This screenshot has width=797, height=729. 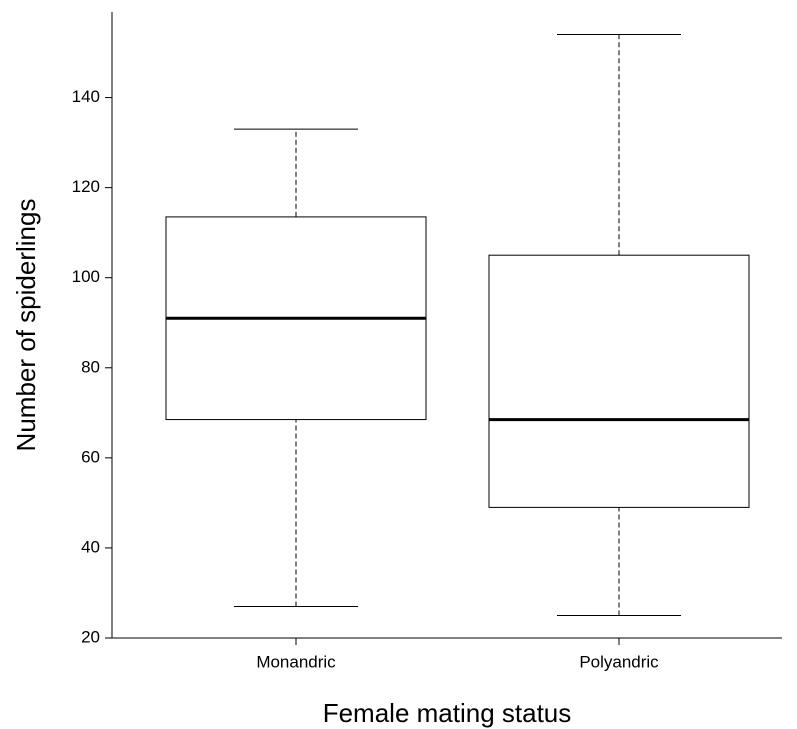 What do you see at coordinates (90, 366) in the screenshot?
I see `y-tick-label: 80` at bounding box center [90, 366].